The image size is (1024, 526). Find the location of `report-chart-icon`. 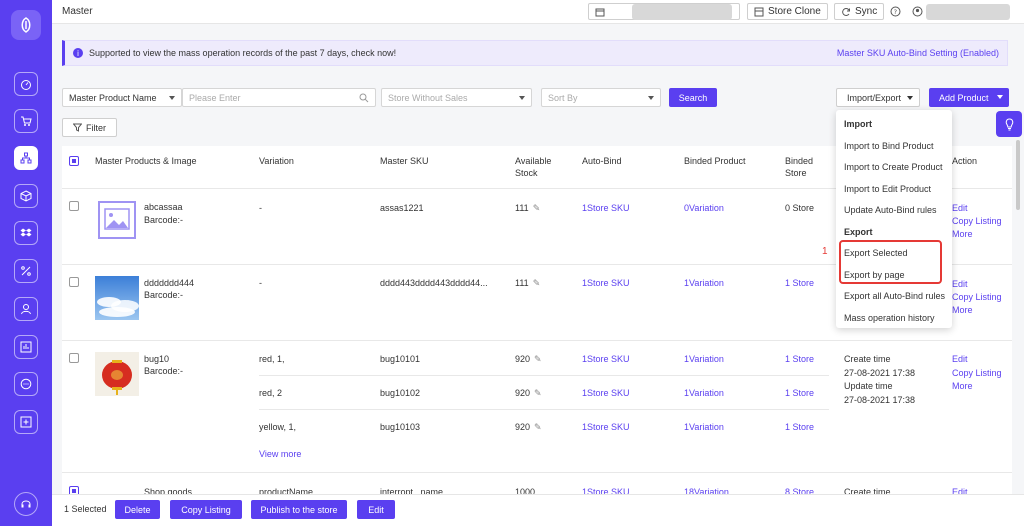

report-chart-icon is located at coordinates (26, 347).